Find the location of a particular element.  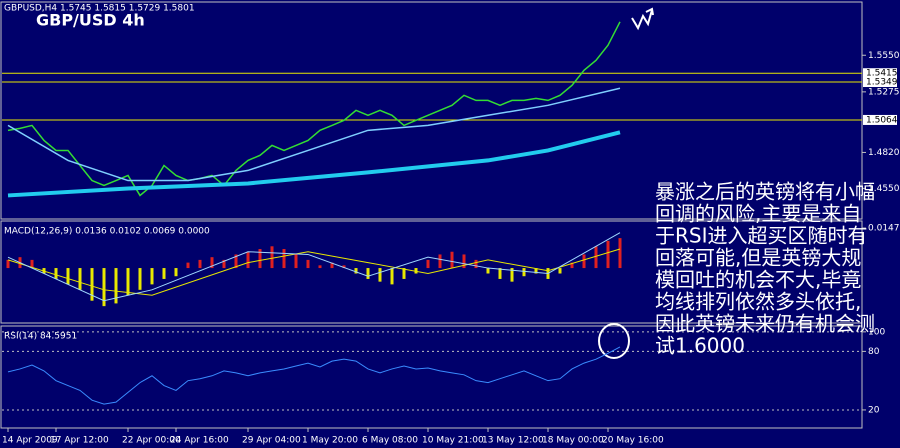

annotation-line: 试1.6000 is located at coordinates (700, 346).